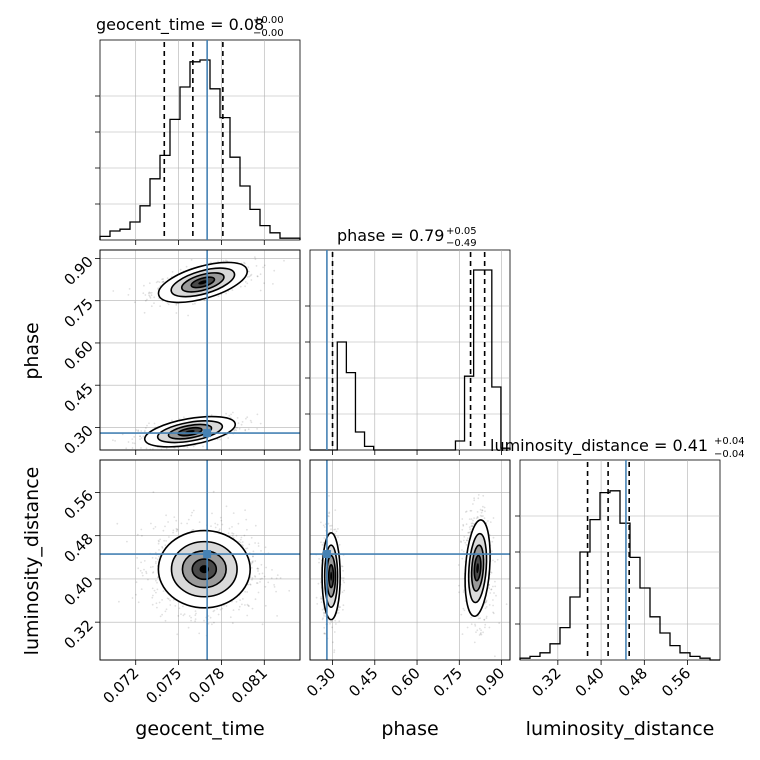 The height and width of the screenshot is (760, 760). I want to click on title-geocent-time-lower: −0.00, so click(268, 33).